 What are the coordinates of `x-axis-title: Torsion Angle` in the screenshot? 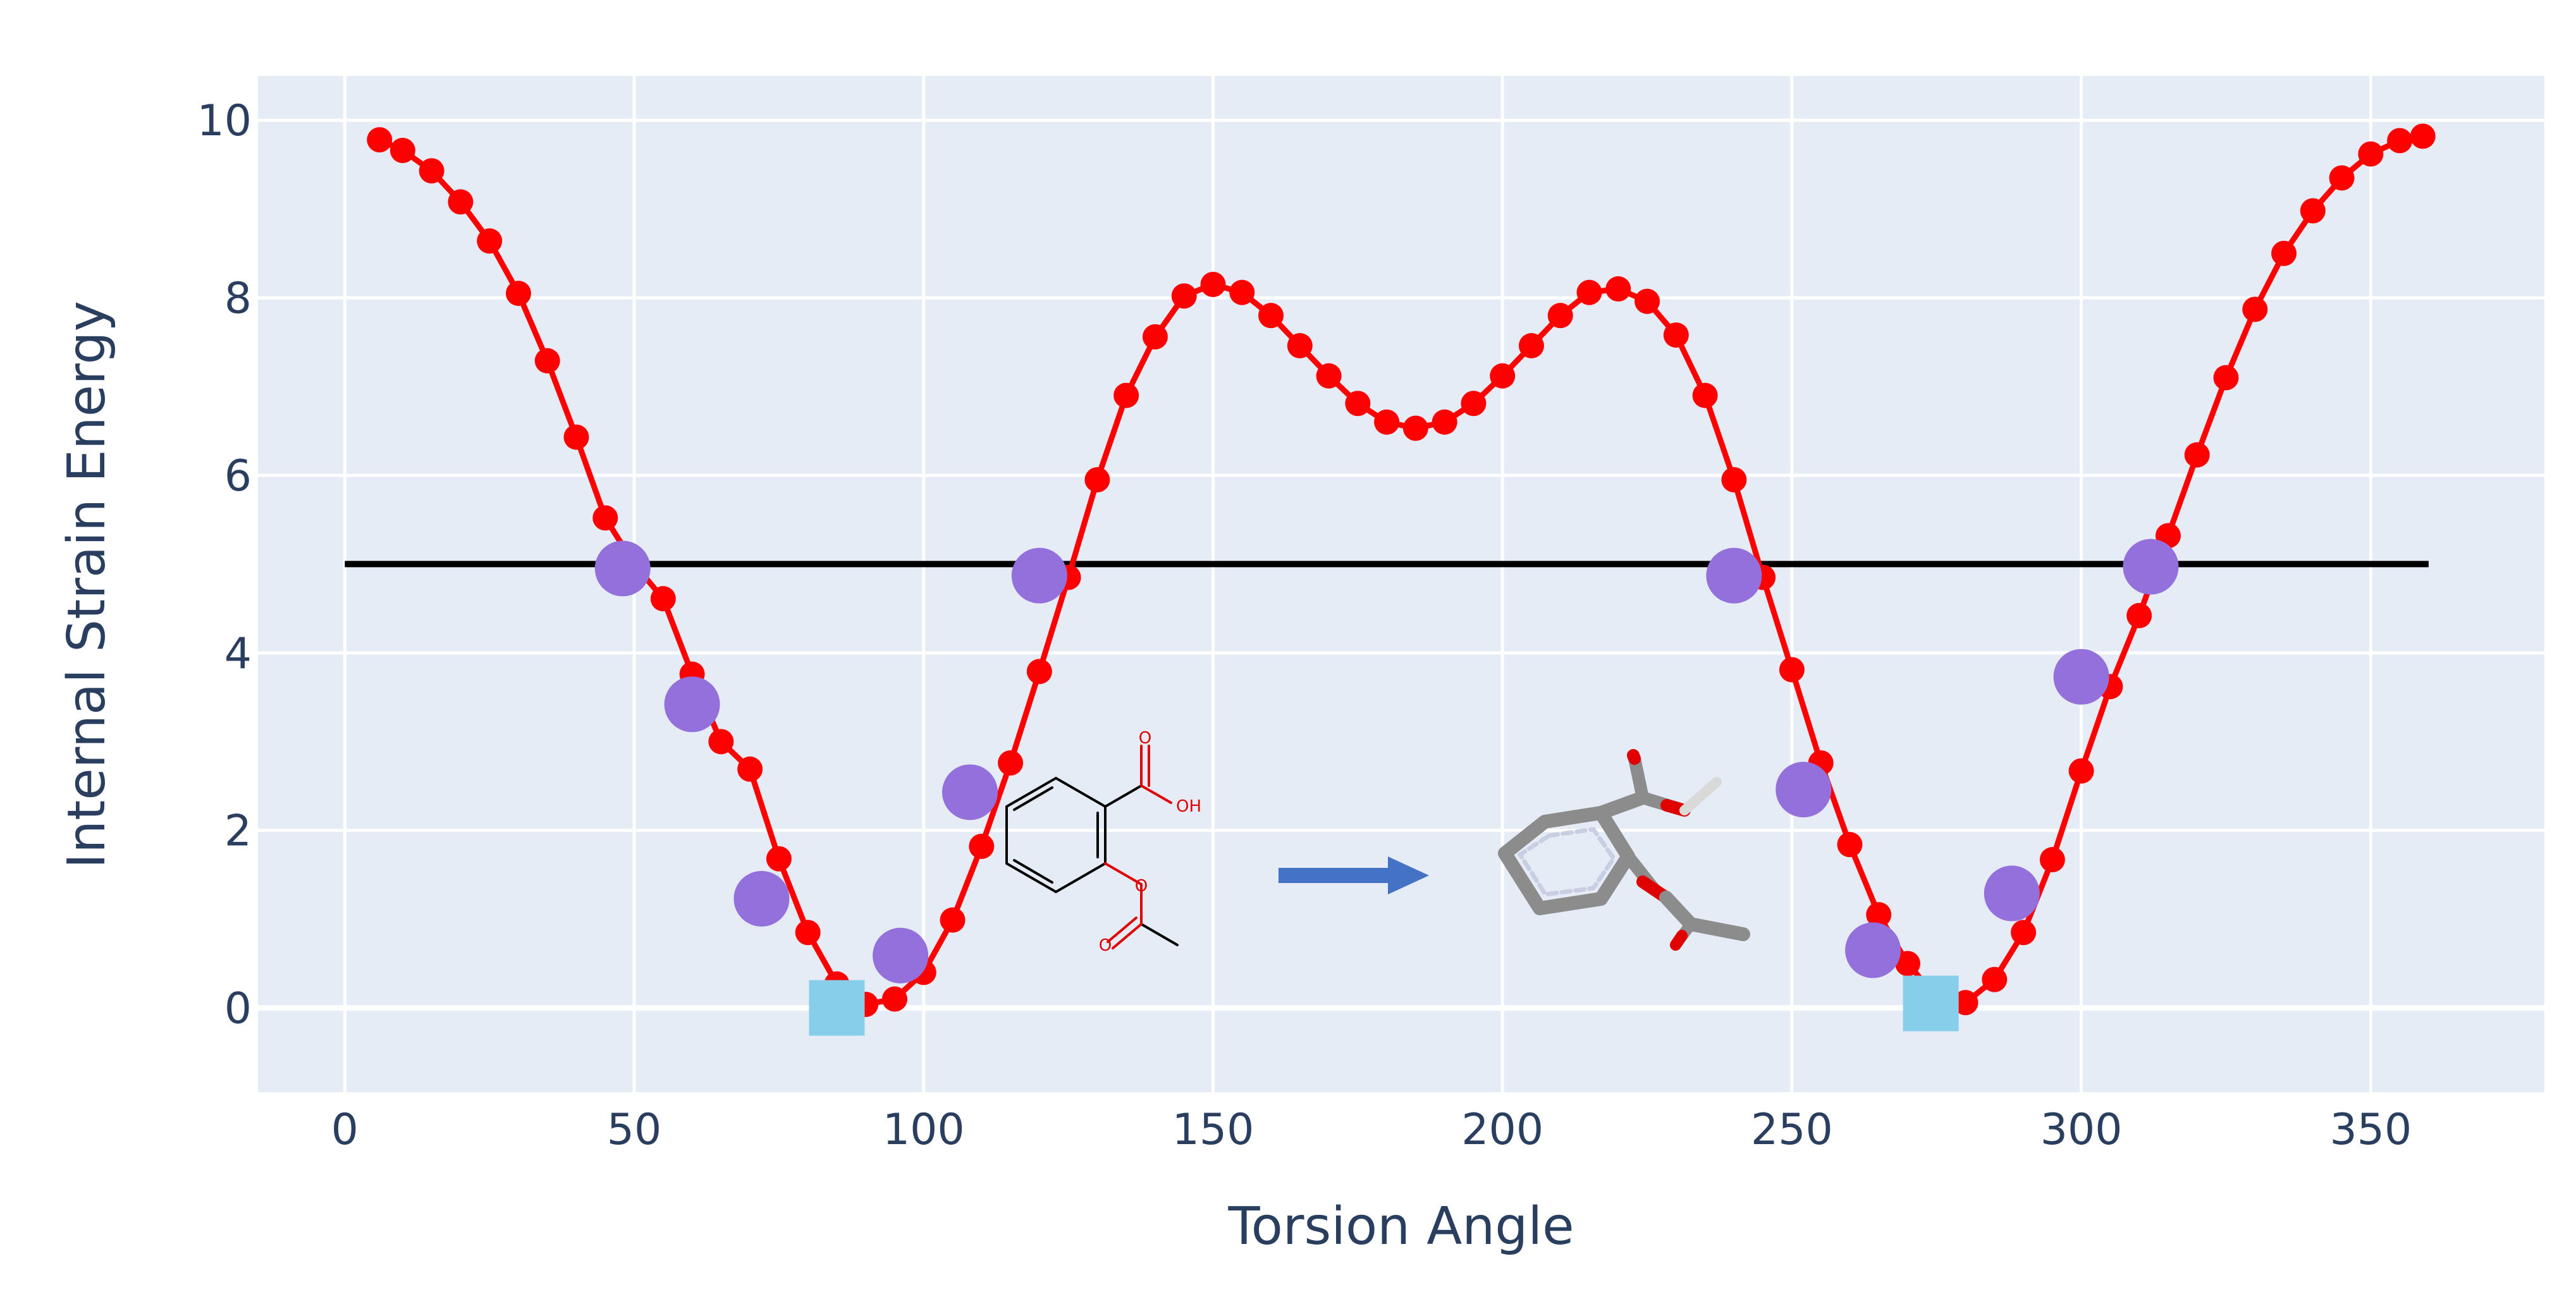 It's located at (1400, 1227).